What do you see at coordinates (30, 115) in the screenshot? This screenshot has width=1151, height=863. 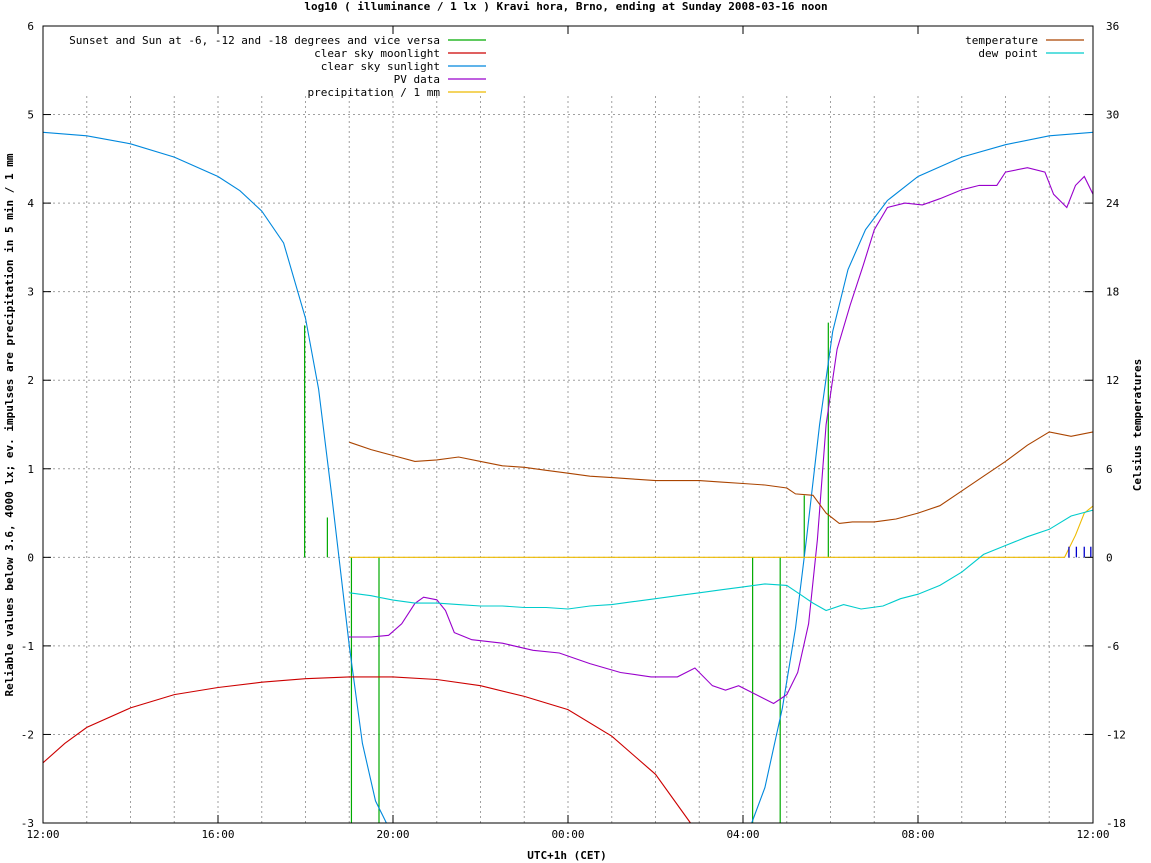 I see `y-tick-label: 5` at bounding box center [30, 115].